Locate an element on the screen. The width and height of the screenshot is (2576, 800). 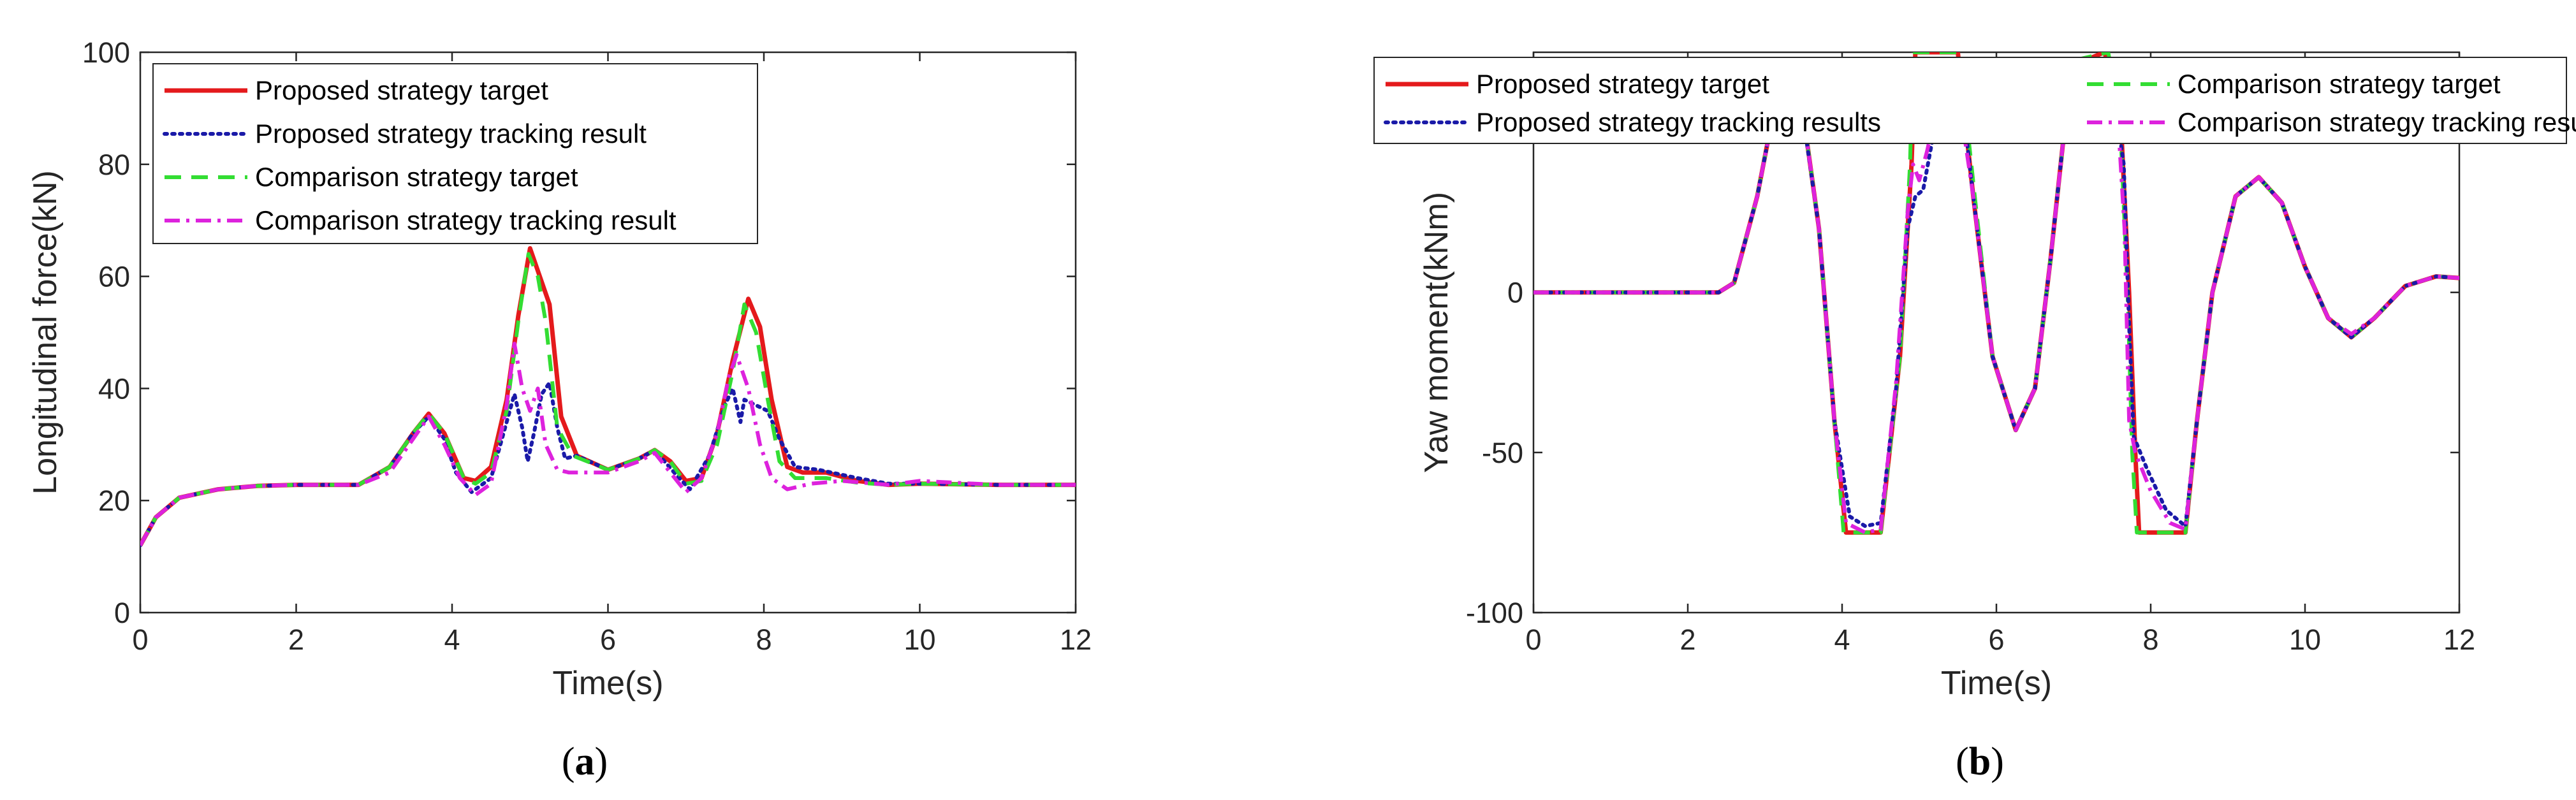
legend-label-b-2: Comparison strategy target is located at coordinates (2339, 84).